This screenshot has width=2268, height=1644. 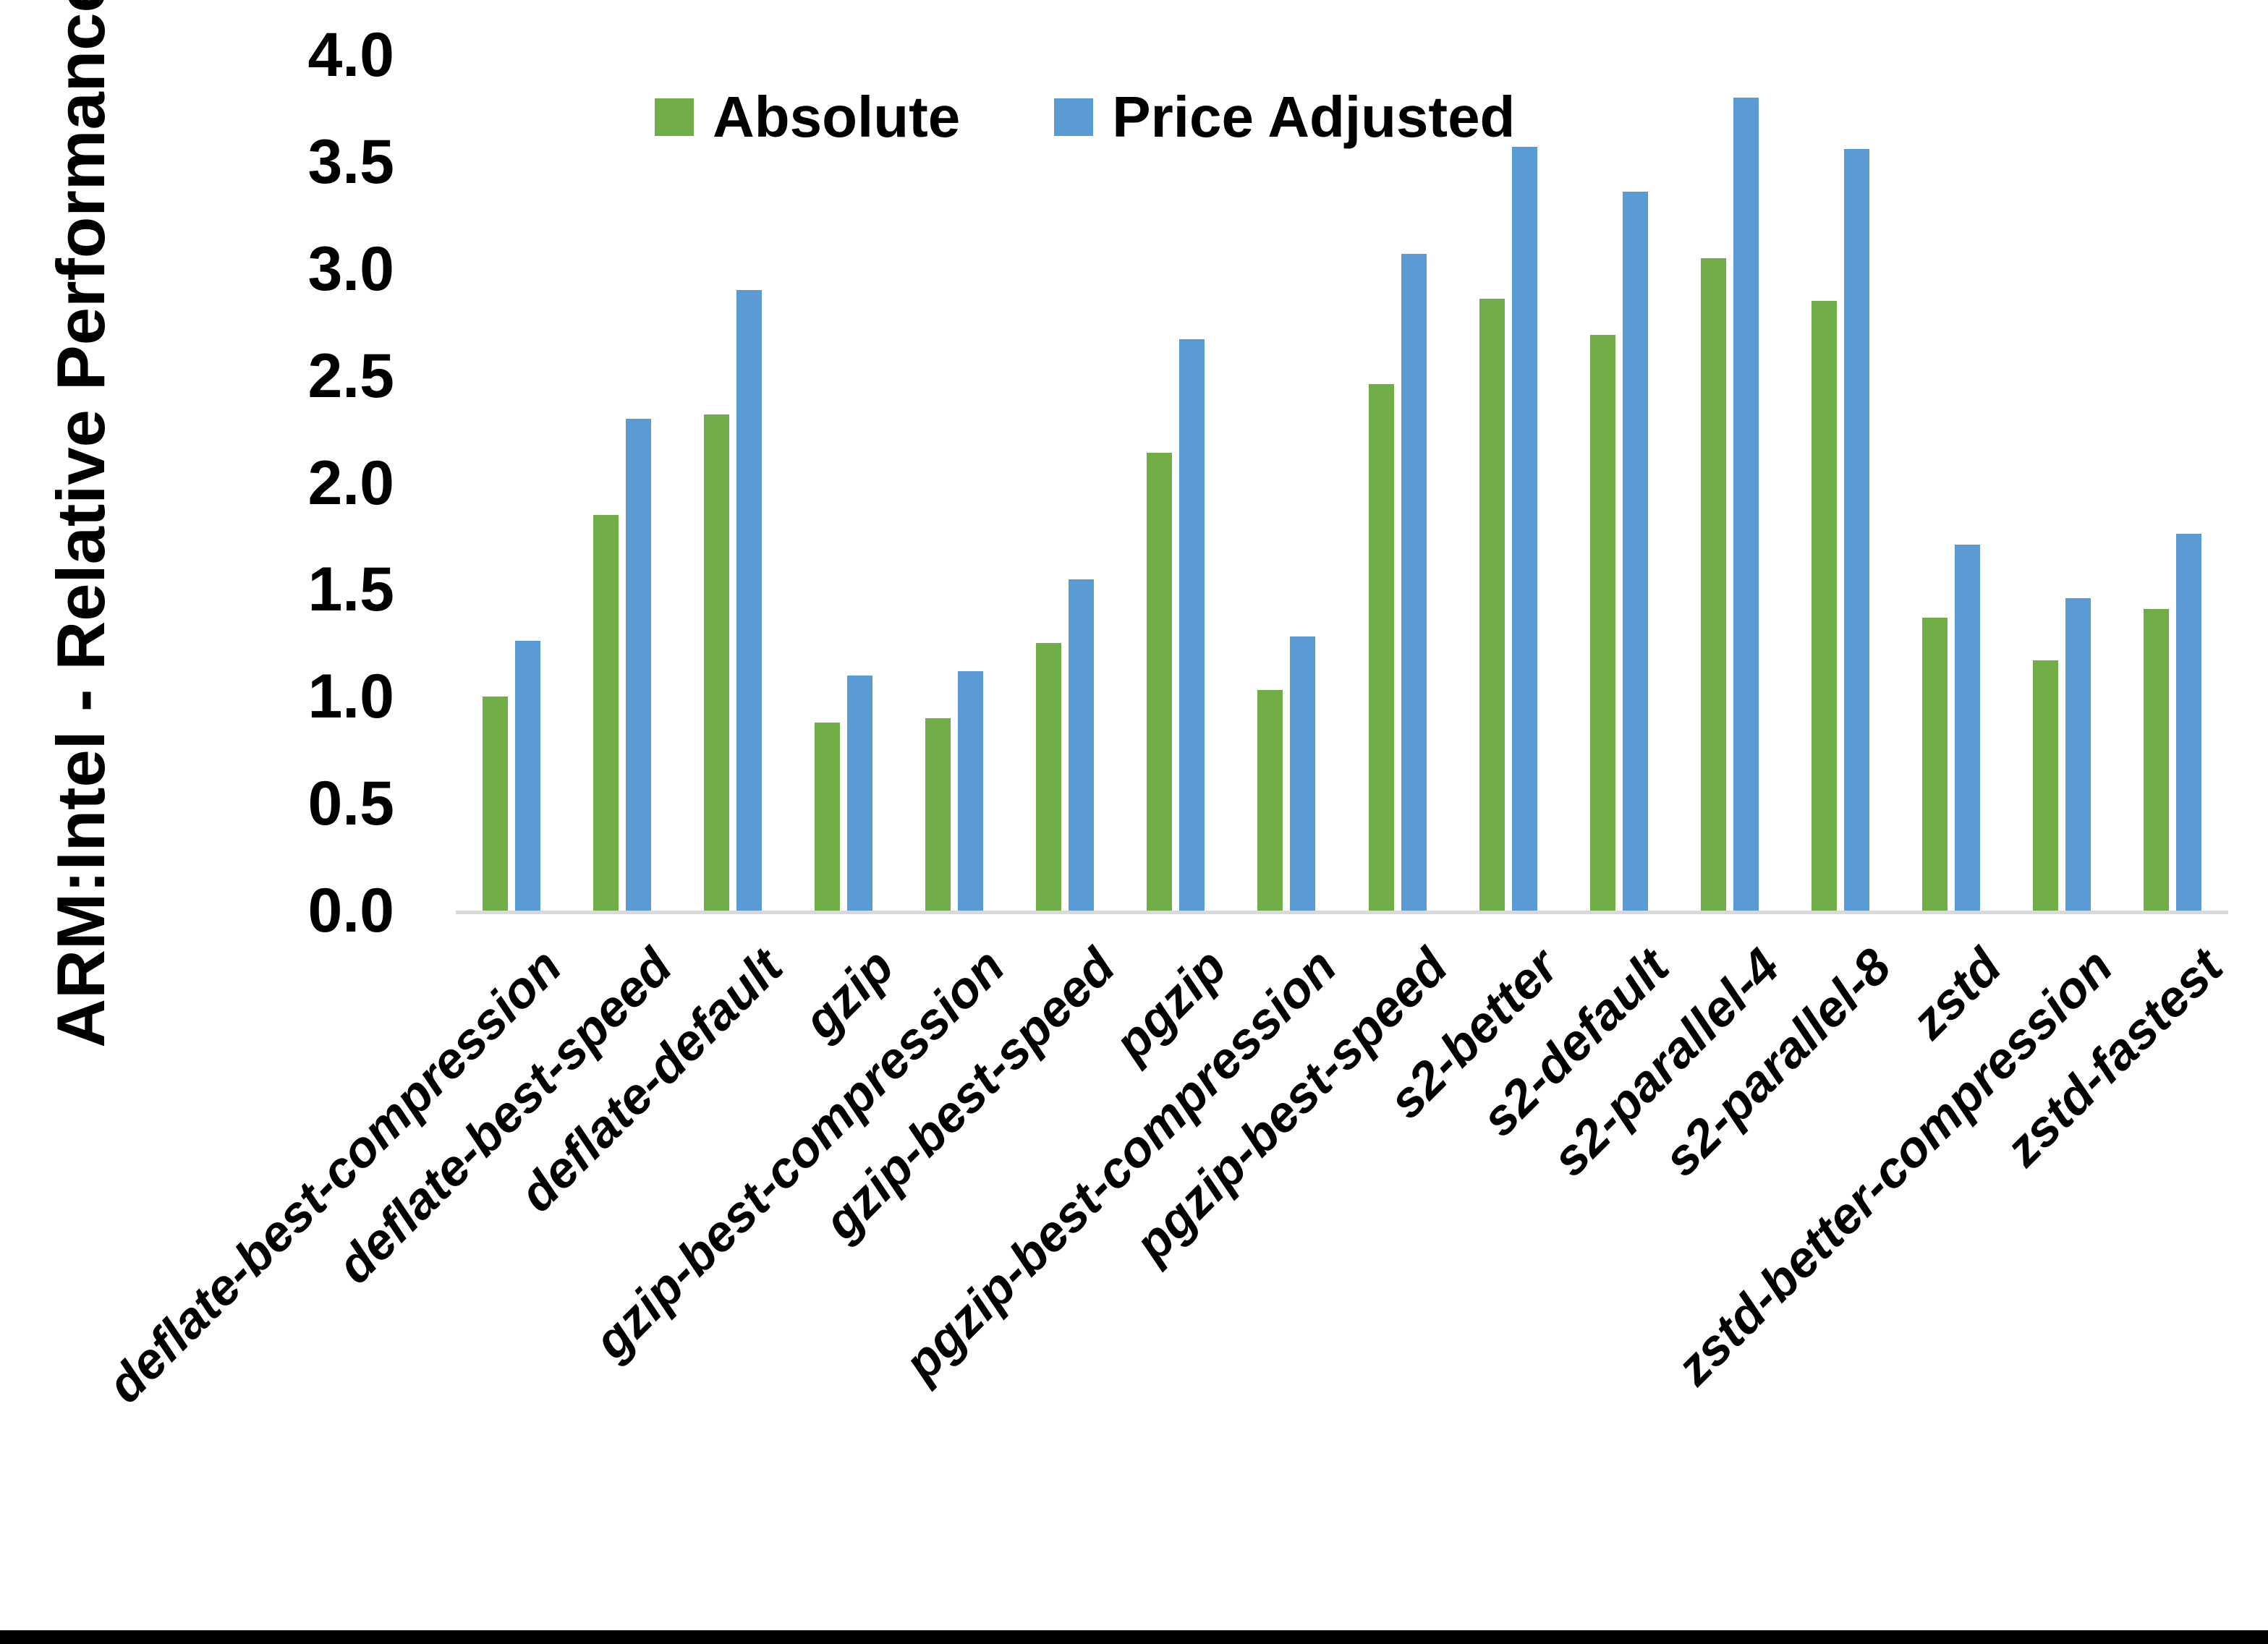 What do you see at coordinates (1342, 912) in the screenshot?
I see `x-axis-line` at bounding box center [1342, 912].